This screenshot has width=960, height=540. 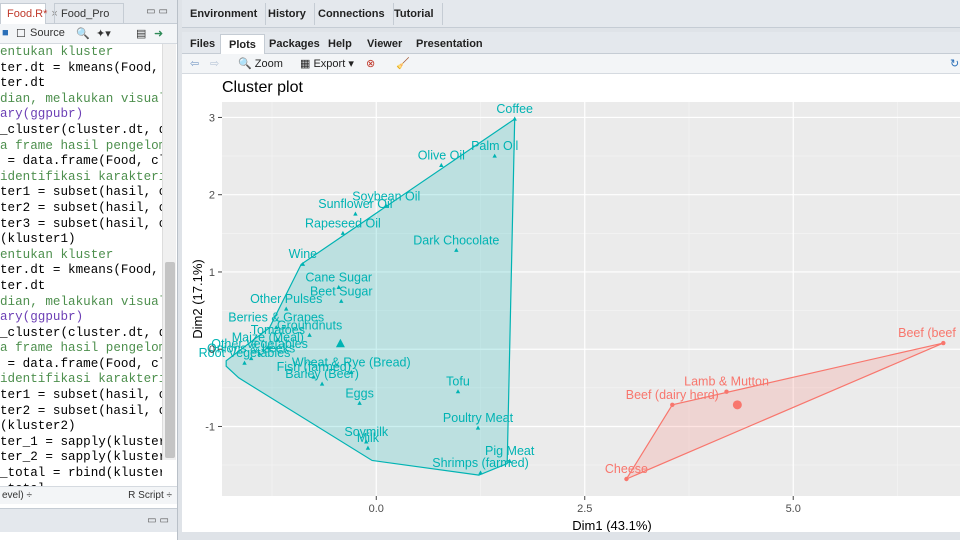 What do you see at coordinates (29, 13) in the screenshot?
I see `editor-tab-food-r: Food.R* ×` at bounding box center [29, 13].